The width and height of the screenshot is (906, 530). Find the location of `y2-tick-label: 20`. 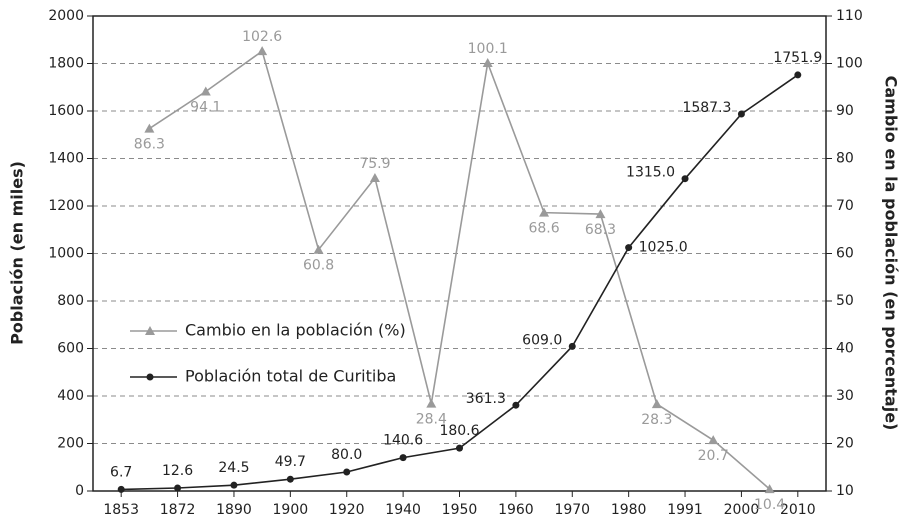

y2-tick-label: 20 is located at coordinates (845, 444).